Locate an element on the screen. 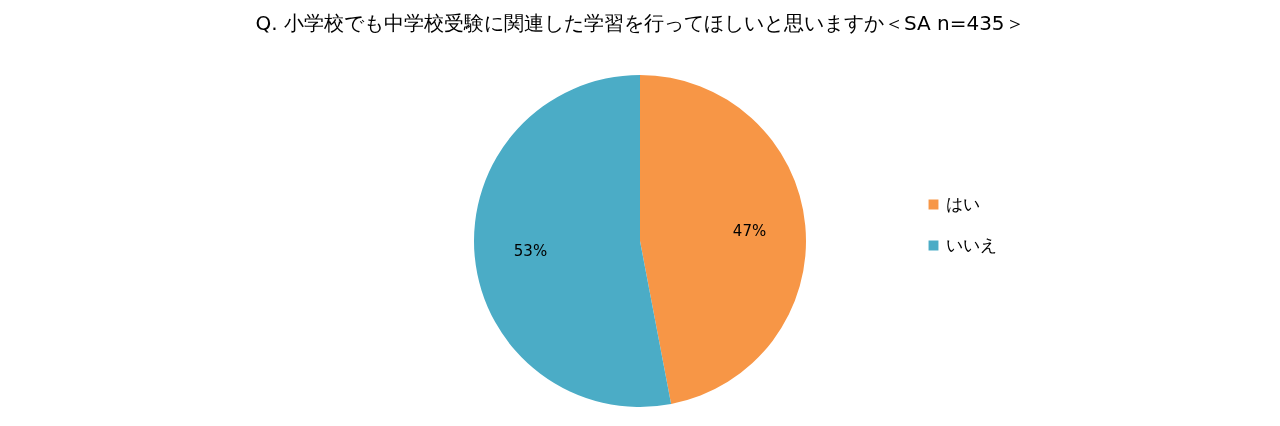 The height and width of the screenshot is (426, 1280). legend-label: いいえ is located at coordinates (971, 244).